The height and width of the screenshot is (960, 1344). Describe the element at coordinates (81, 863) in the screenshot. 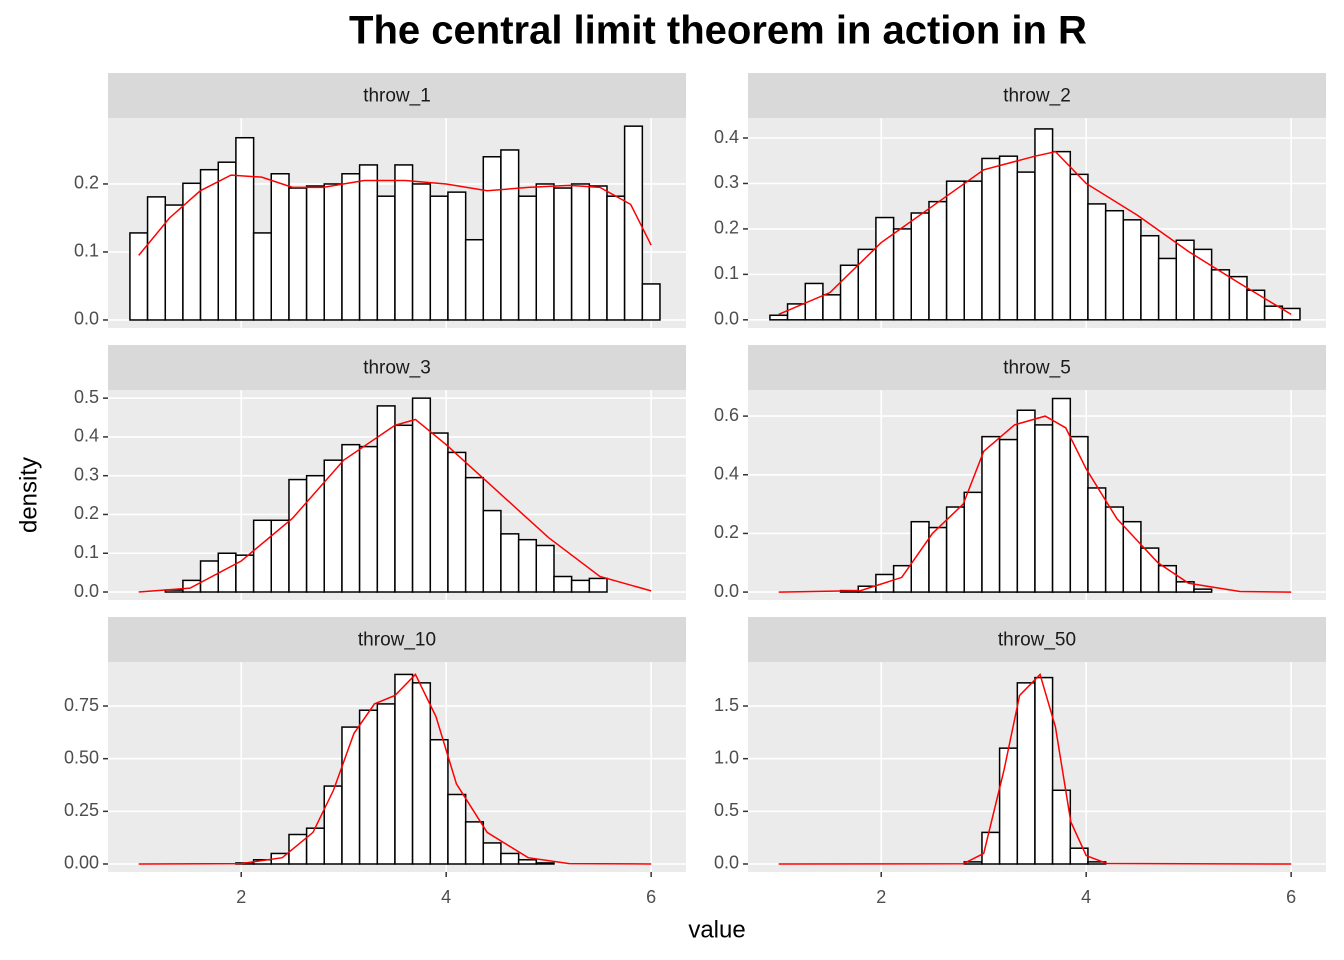

I see `y-tick-label: 0.00` at that location.